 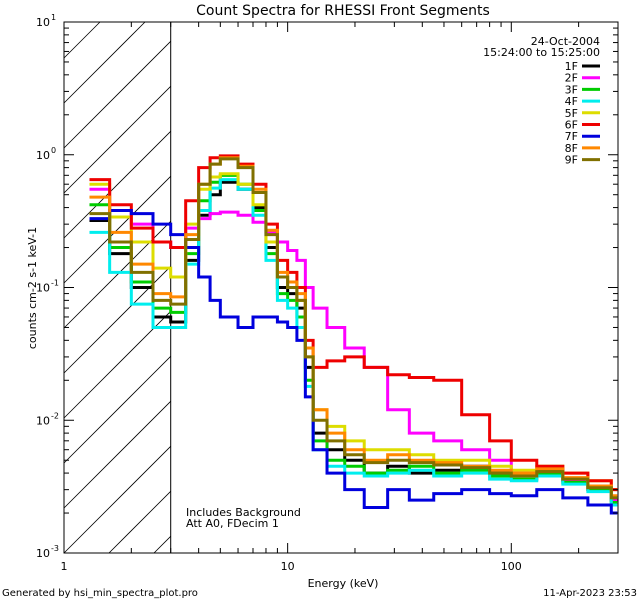 What do you see at coordinates (32, 288) in the screenshot?
I see `y-axis-label: counts cm-2 s-1 keV-1` at bounding box center [32, 288].